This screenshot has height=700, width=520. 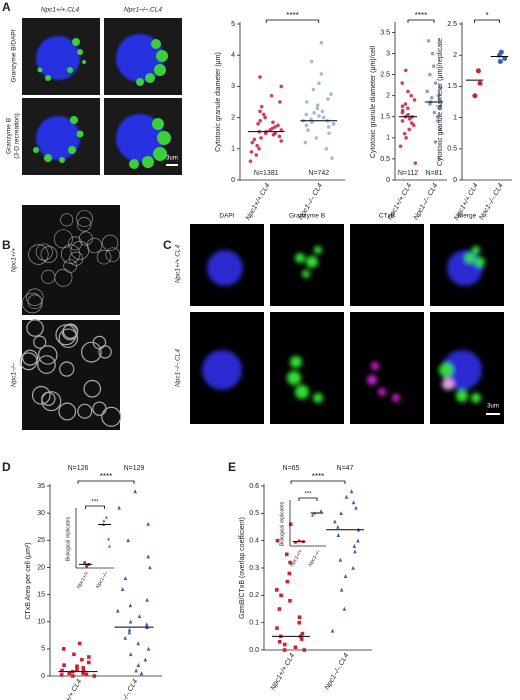 What do you see at coordinates (43, 649) in the screenshot?
I see `y-tick-label: 5` at bounding box center [43, 649].